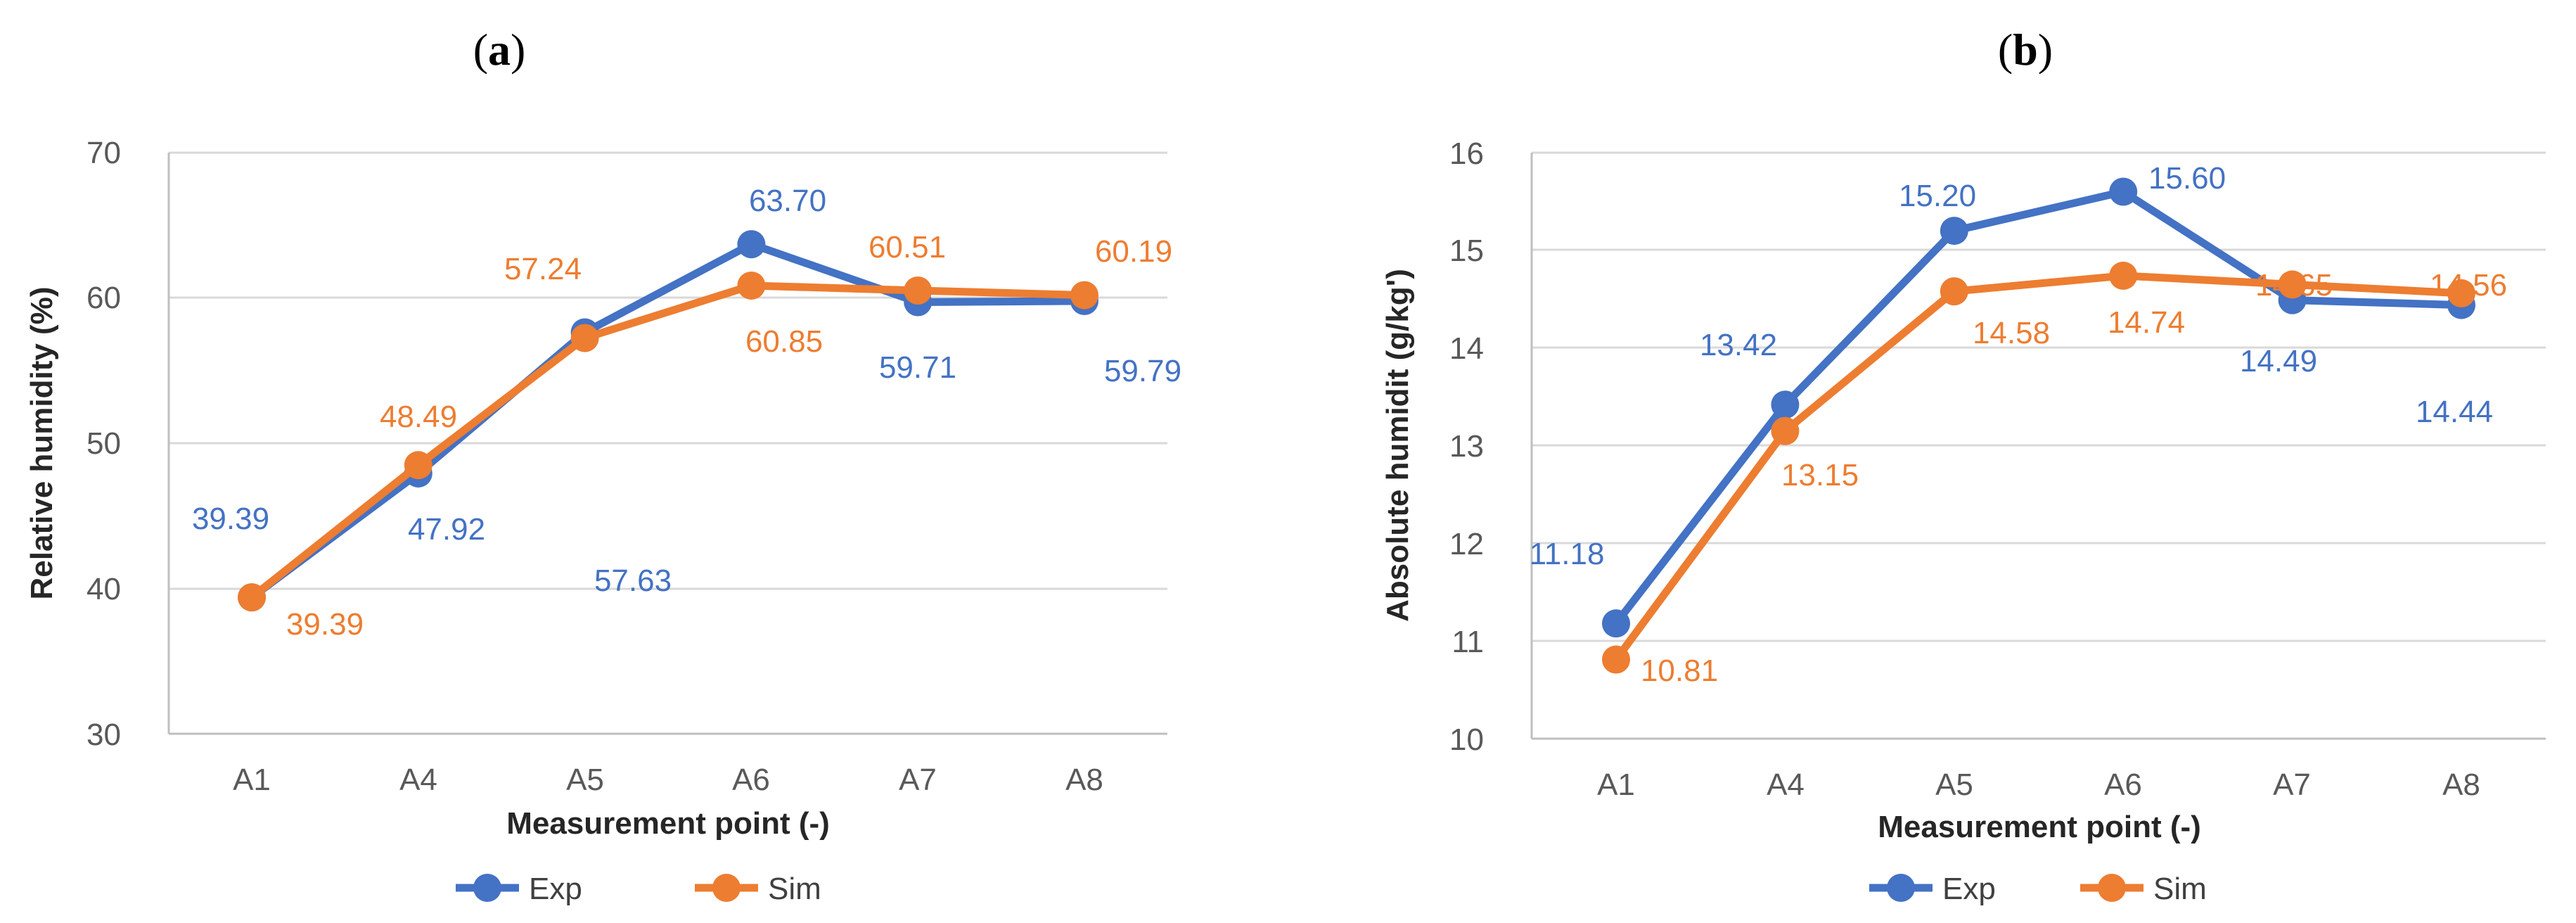 The width and height of the screenshot is (2576, 923). What do you see at coordinates (1467, 348) in the screenshot?
I see `y-tick-label: 14` at bounding box center [1467, 348].